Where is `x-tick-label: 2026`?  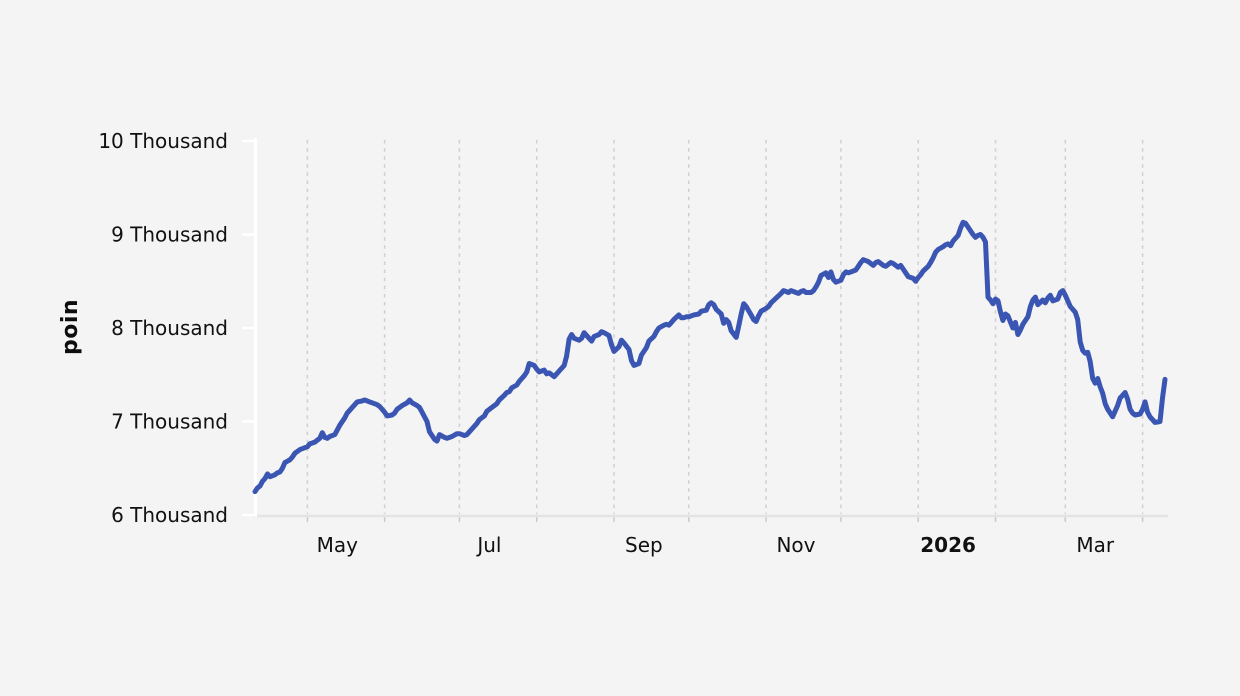 x-tick-label: 2026 is located at coordinates (948, 545).